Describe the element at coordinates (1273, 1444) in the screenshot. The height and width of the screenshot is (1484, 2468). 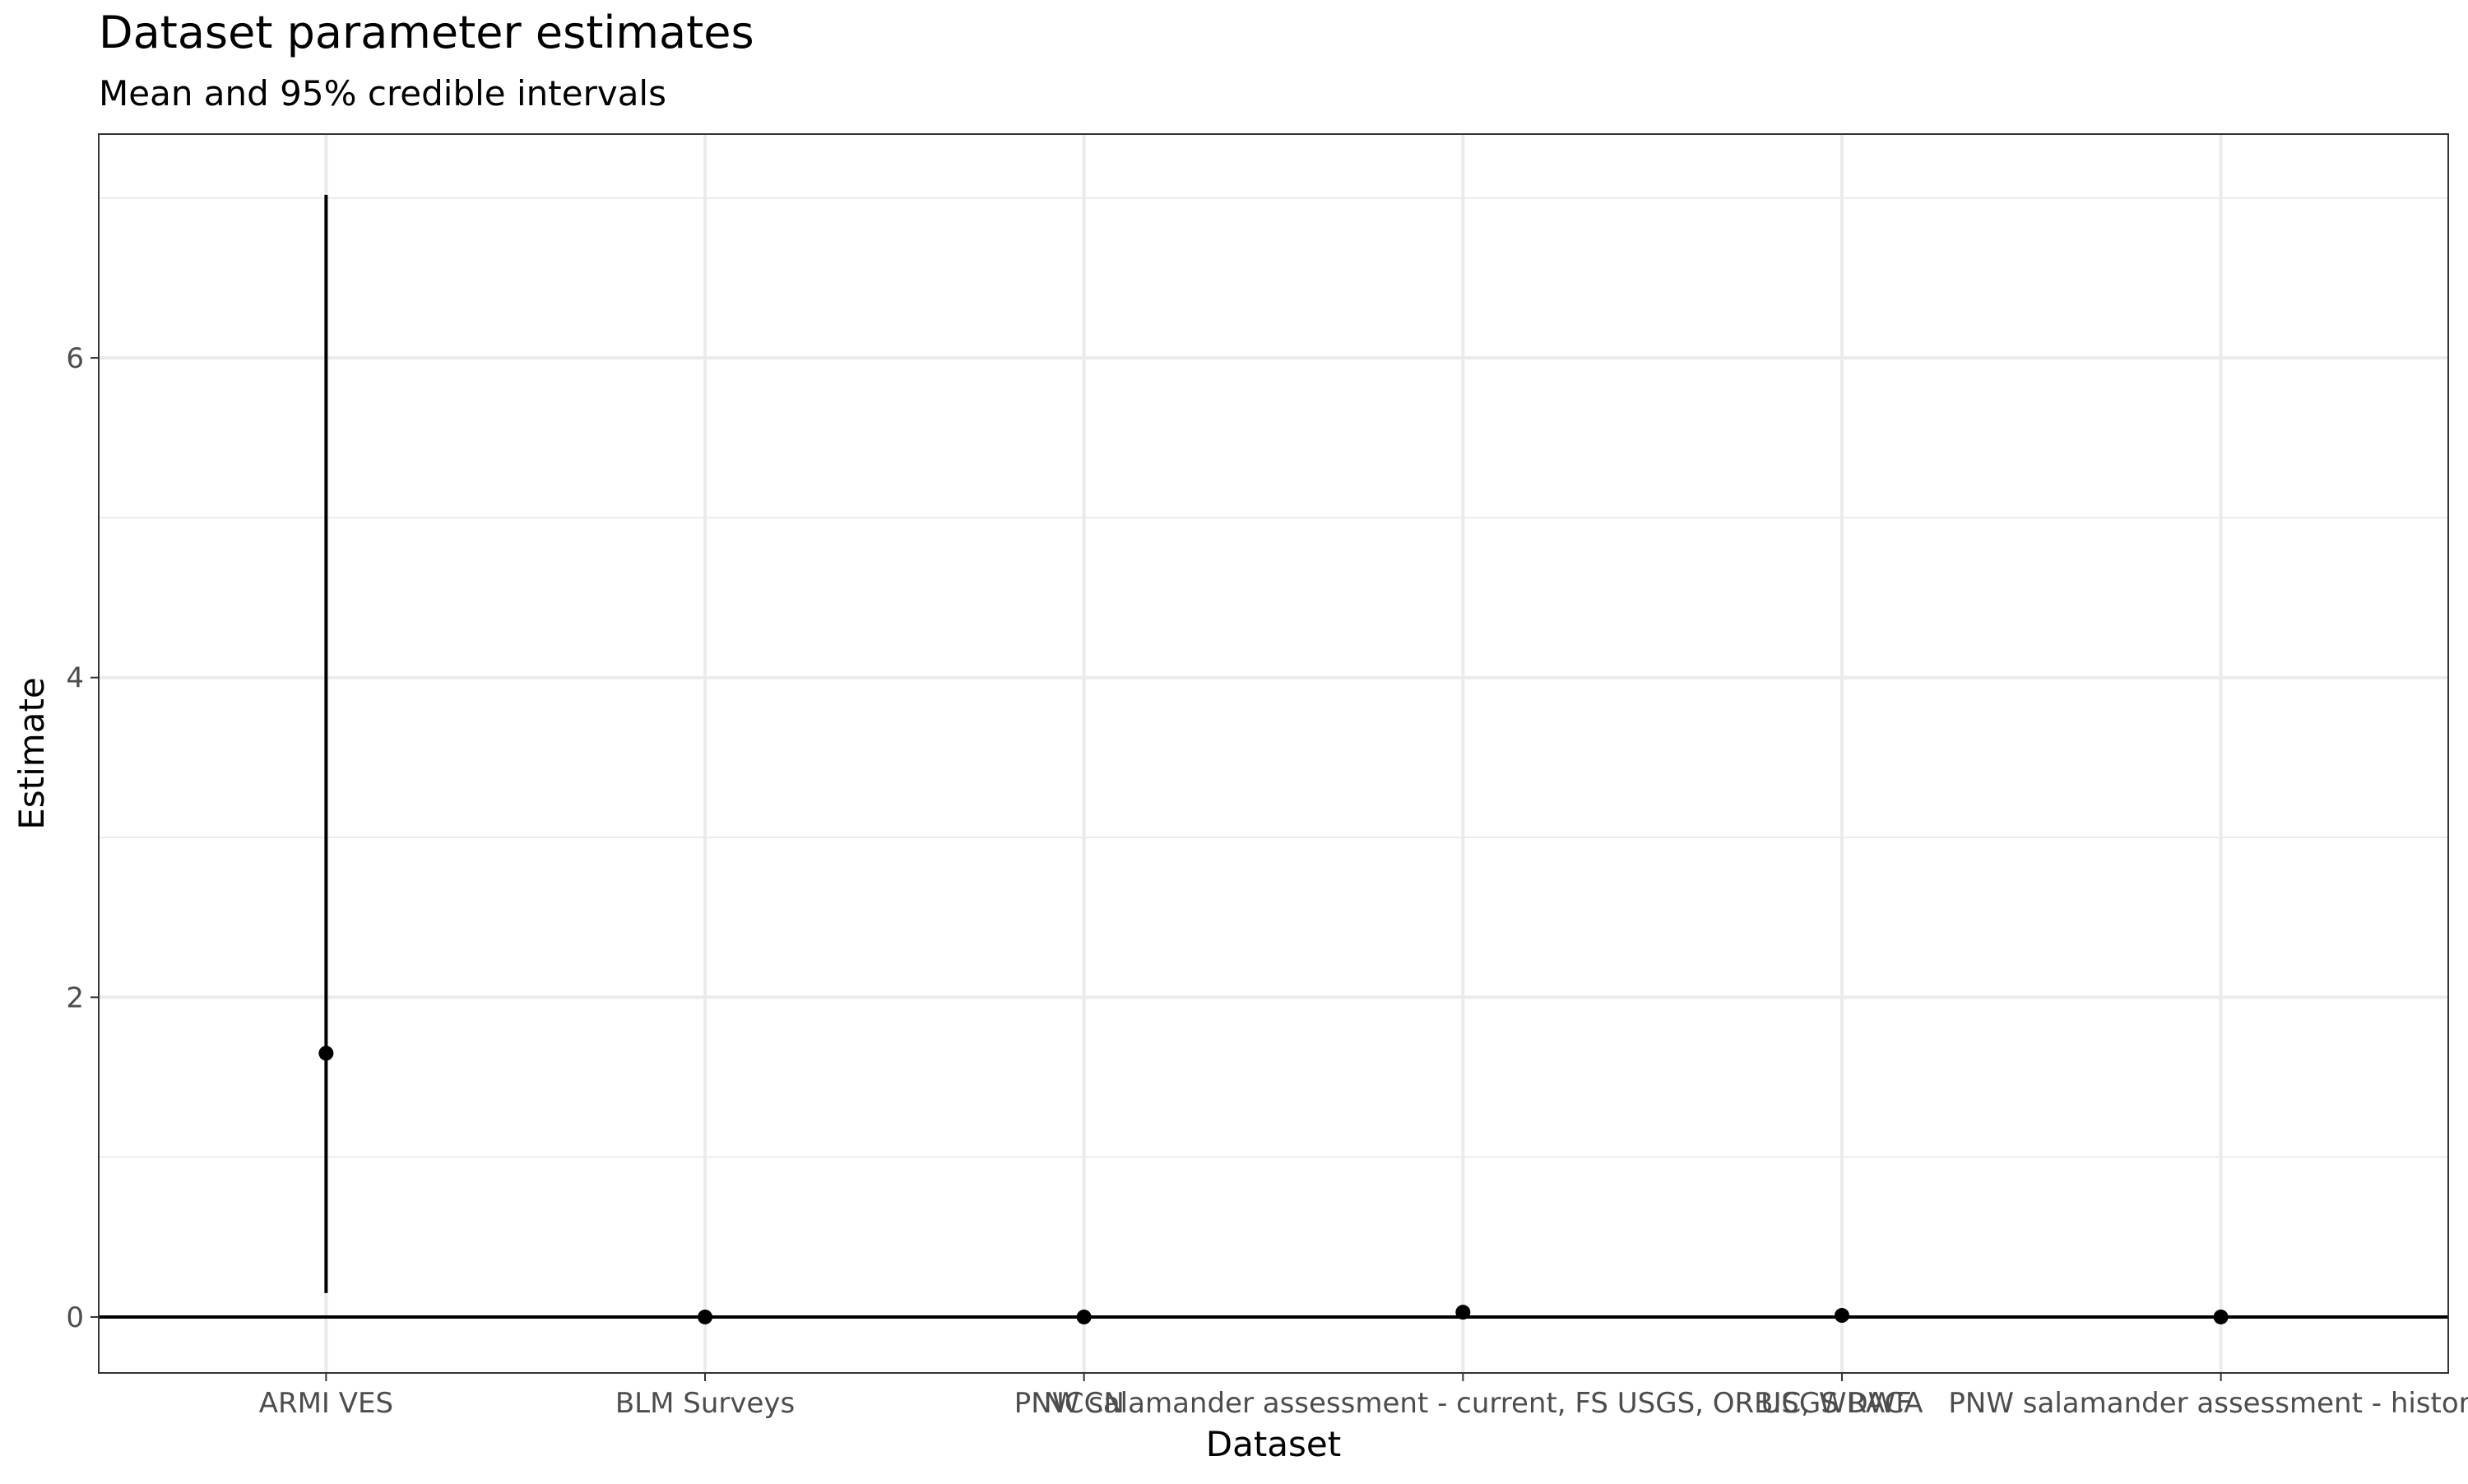
I see `x-axis-title: Dataset` at that location.